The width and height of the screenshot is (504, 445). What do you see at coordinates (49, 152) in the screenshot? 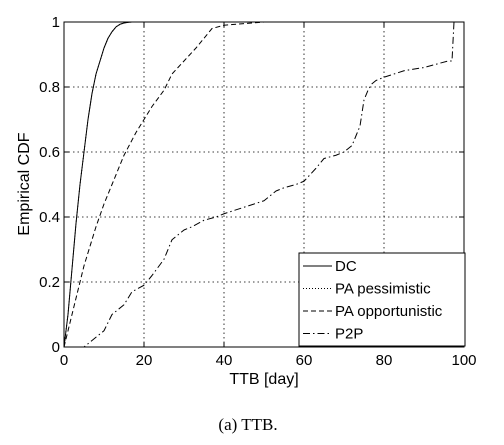
I see `y-tick-label: 0.6` at bounding box center [49, 152].